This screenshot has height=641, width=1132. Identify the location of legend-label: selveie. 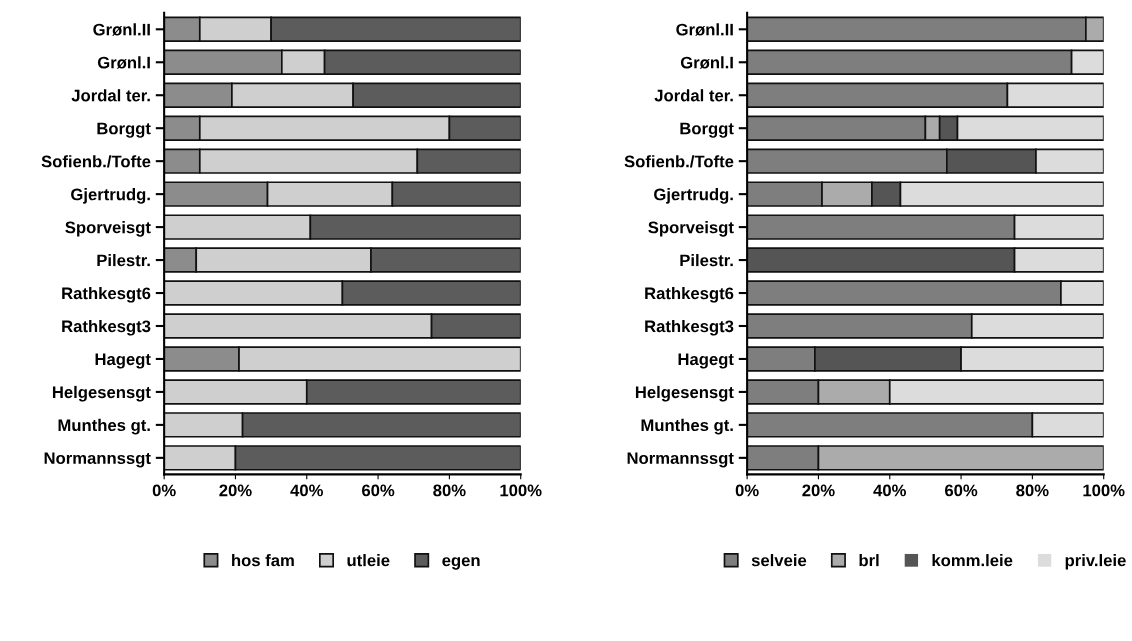
(779, 560).